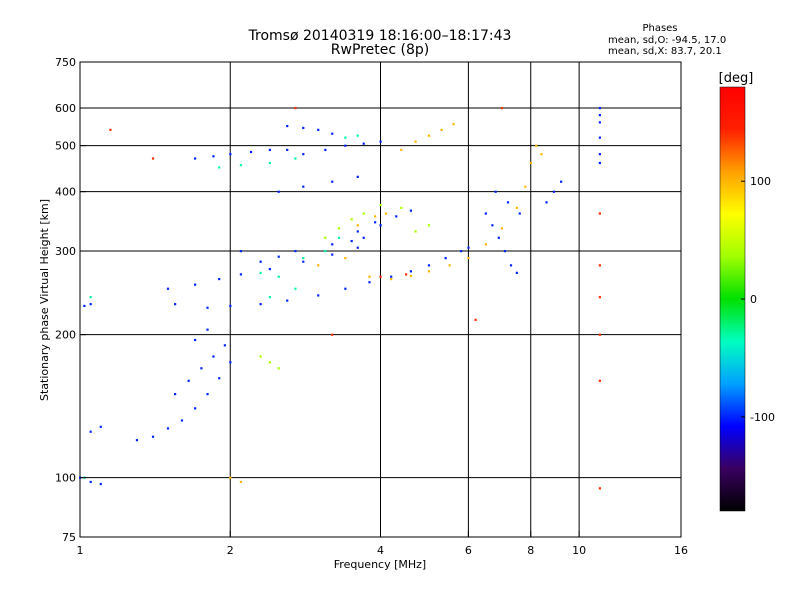 The height and width of the screenshot is (600, 800). Describe the element at coordinates (230, 550) in the screenshot. I see `x-tick-label: 2` at that location.